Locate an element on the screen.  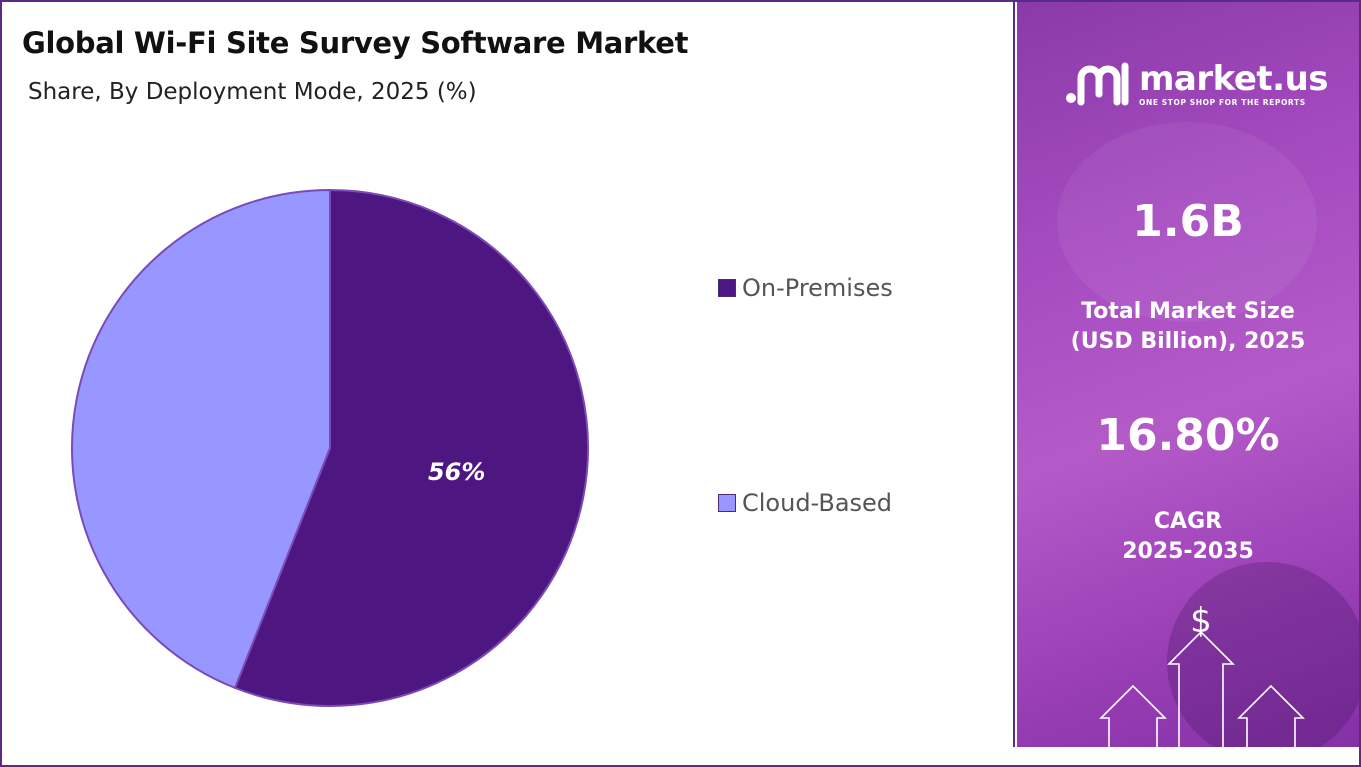
pie-slice-cloud-based is located at coordinates (201, 439).